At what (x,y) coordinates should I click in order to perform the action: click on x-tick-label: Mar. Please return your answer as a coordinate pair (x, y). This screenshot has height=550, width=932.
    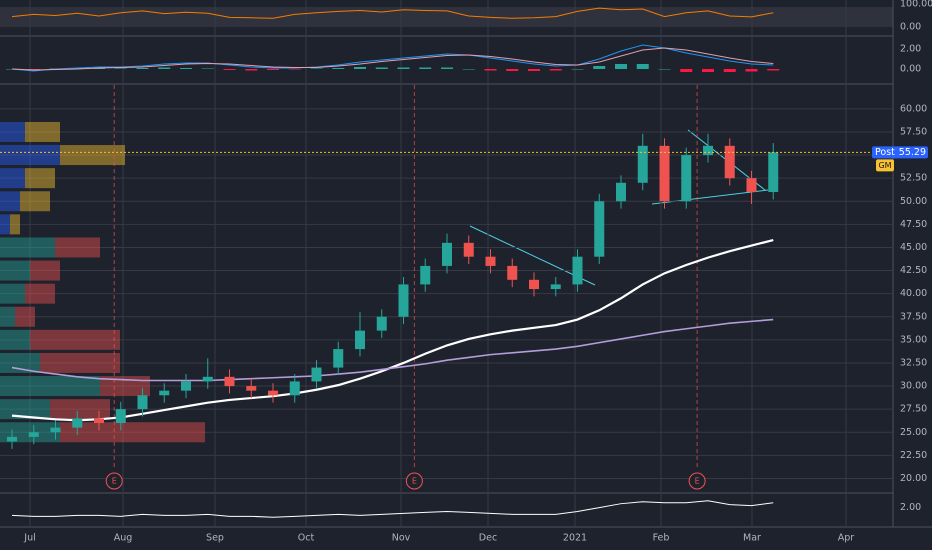
    Looking at the image, I should click on (752, 538).